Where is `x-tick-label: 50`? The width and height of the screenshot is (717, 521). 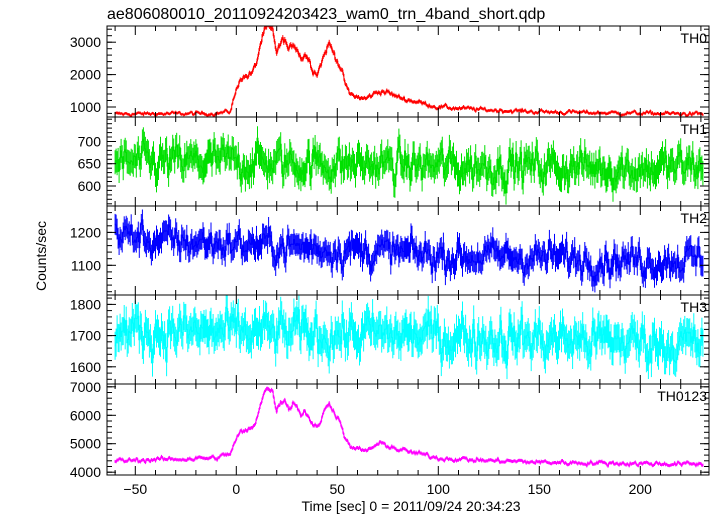
x-tick-label: 50 is located at coordinates (338, 489).